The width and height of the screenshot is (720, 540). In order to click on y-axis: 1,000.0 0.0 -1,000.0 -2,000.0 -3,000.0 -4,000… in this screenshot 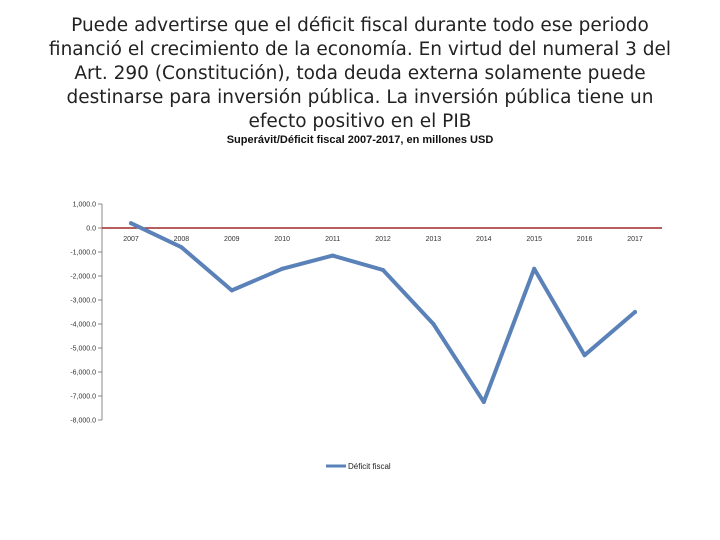, I will do `click(86, 313)`.